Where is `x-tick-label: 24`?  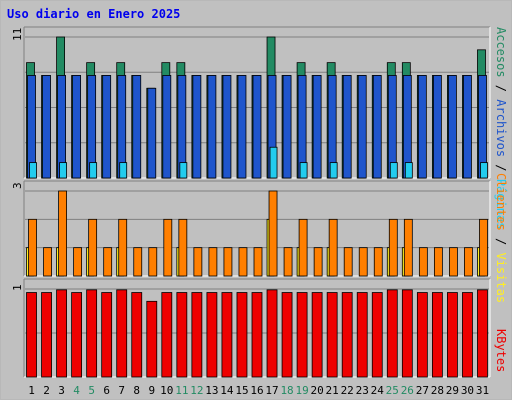
x-tick-label: 24 is located at coordinates (378, 390).